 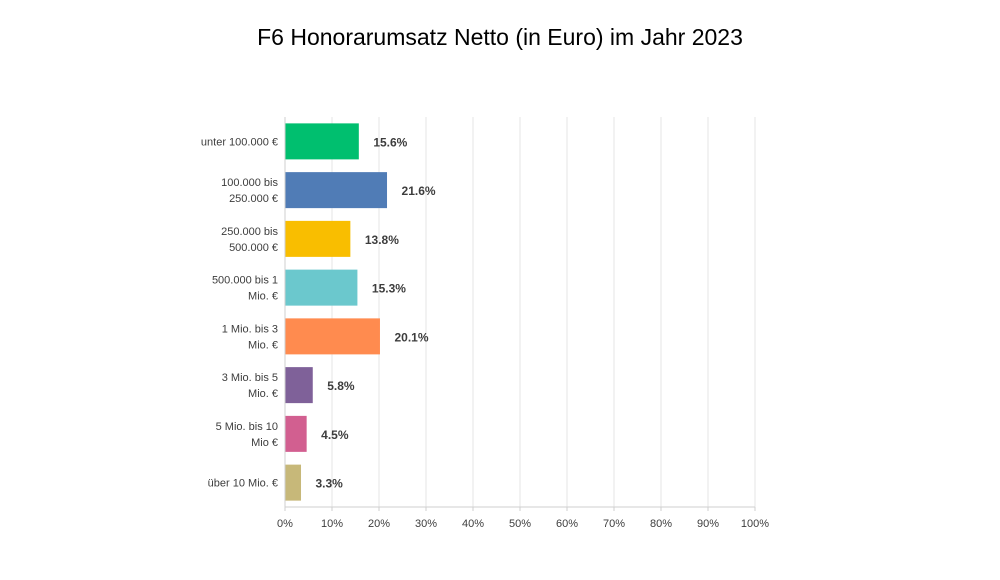 I want to click on x-tick-label: 10%, so click(x=332, y=524).